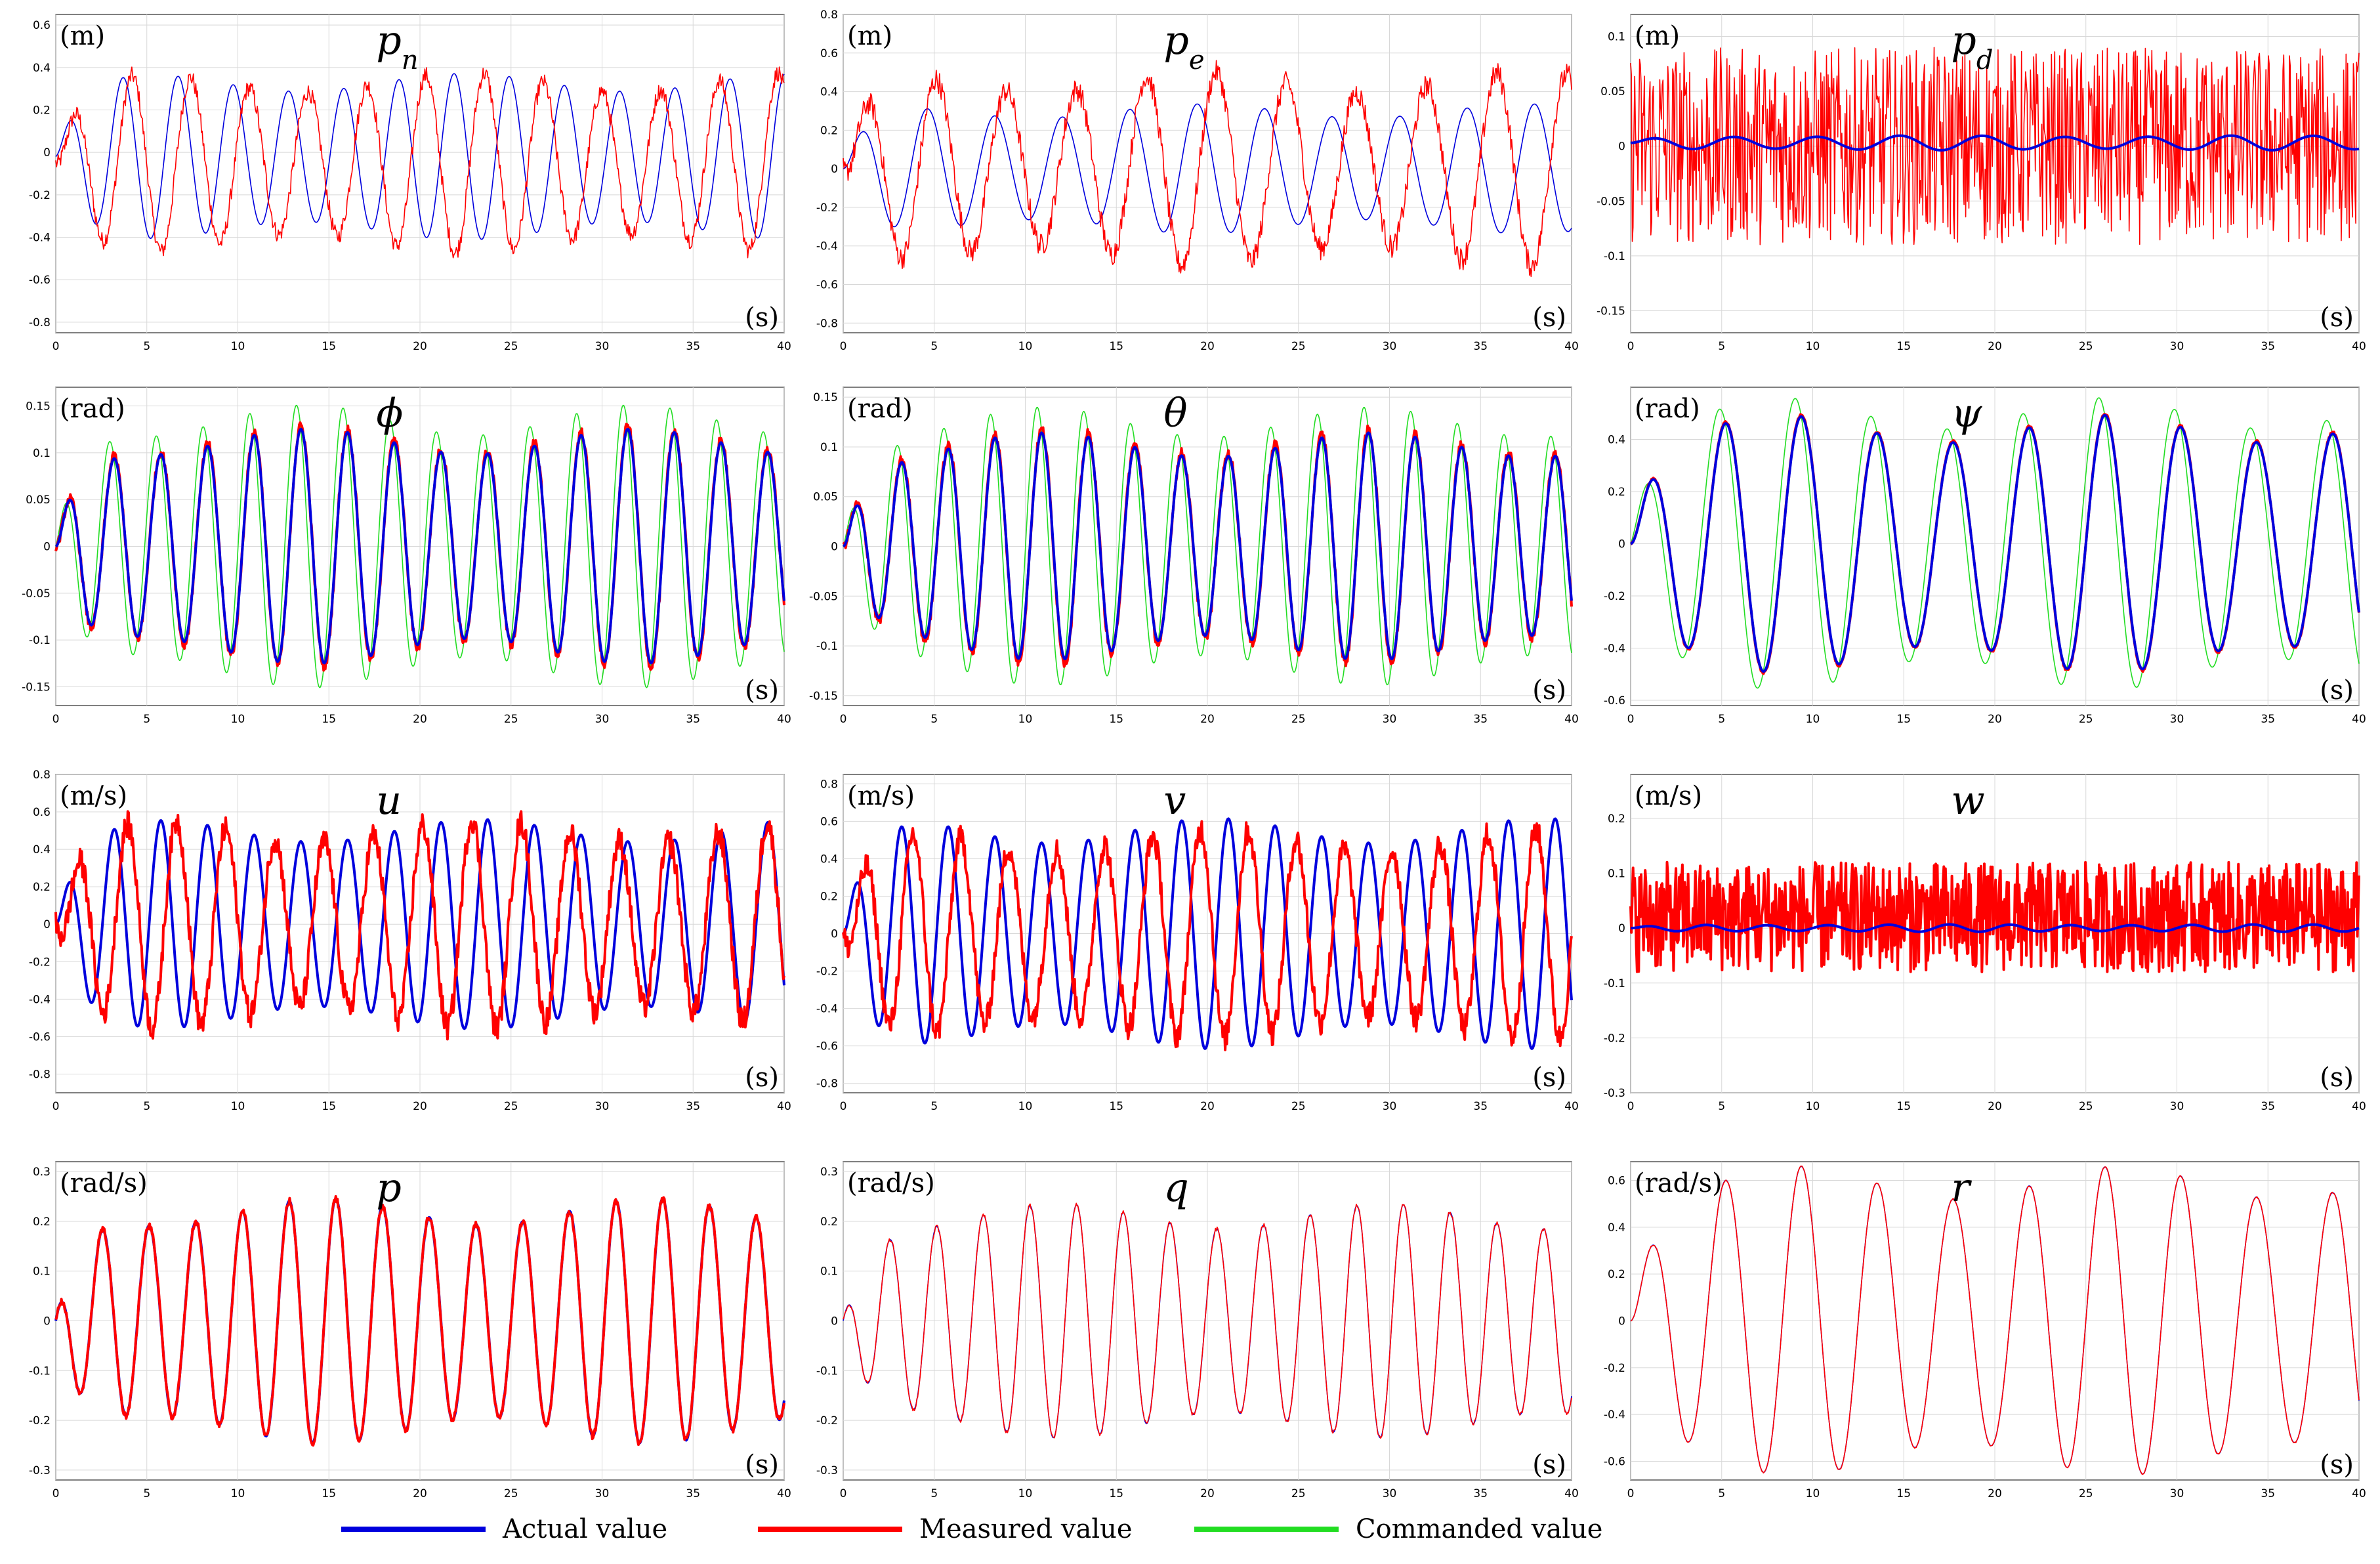 The width and height of the screenshot is (2380, 1564). I want to click on y-tick-label: 0.05, so click(1612, 91).